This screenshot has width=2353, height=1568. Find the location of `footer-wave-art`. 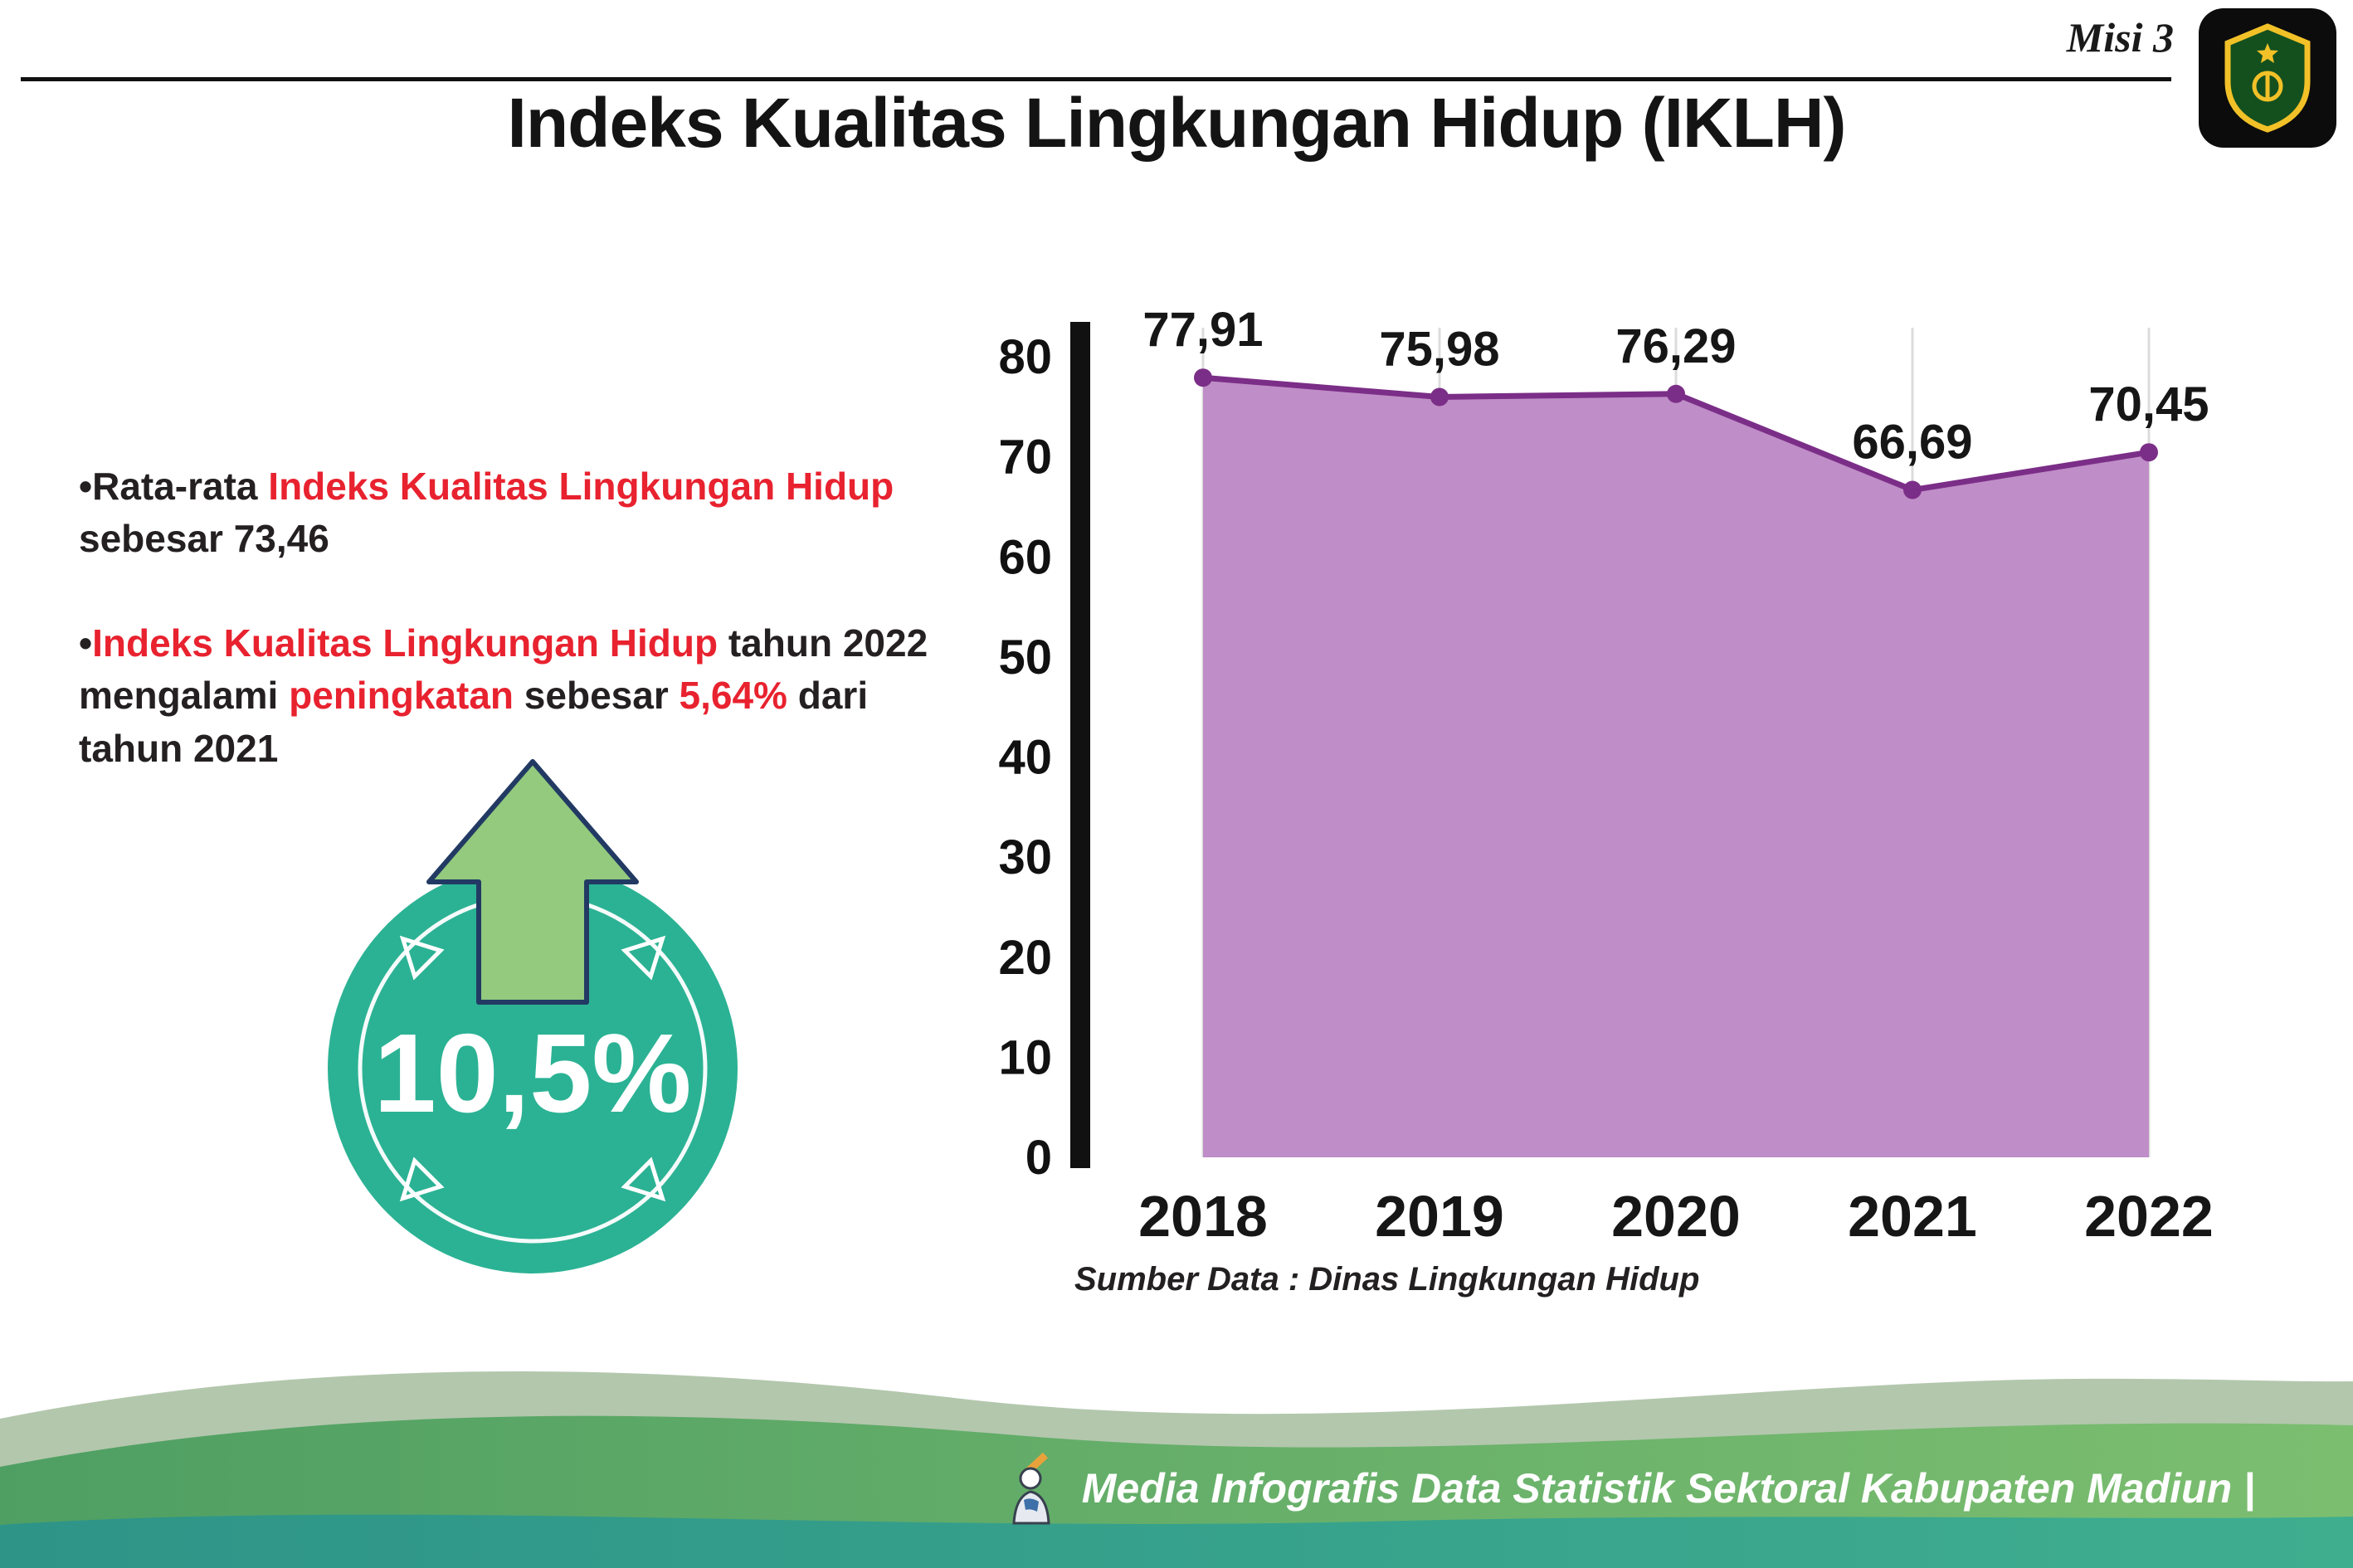

footer-wave-art is located at coordinates (1176, 1469).